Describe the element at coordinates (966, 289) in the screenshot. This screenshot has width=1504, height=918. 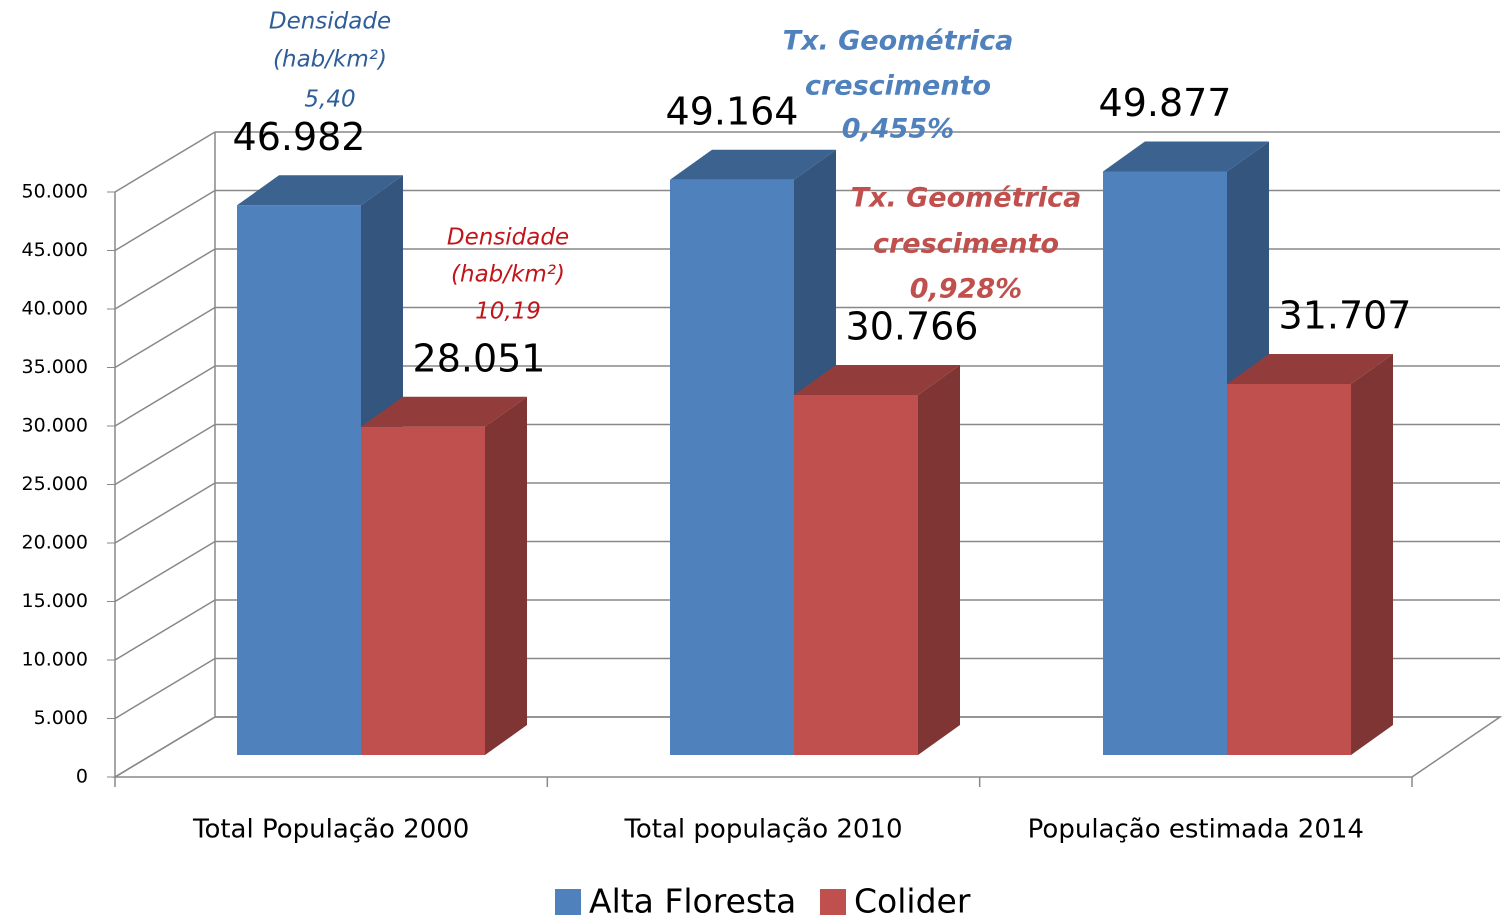
I see `annotation: 0,928%` at that location.